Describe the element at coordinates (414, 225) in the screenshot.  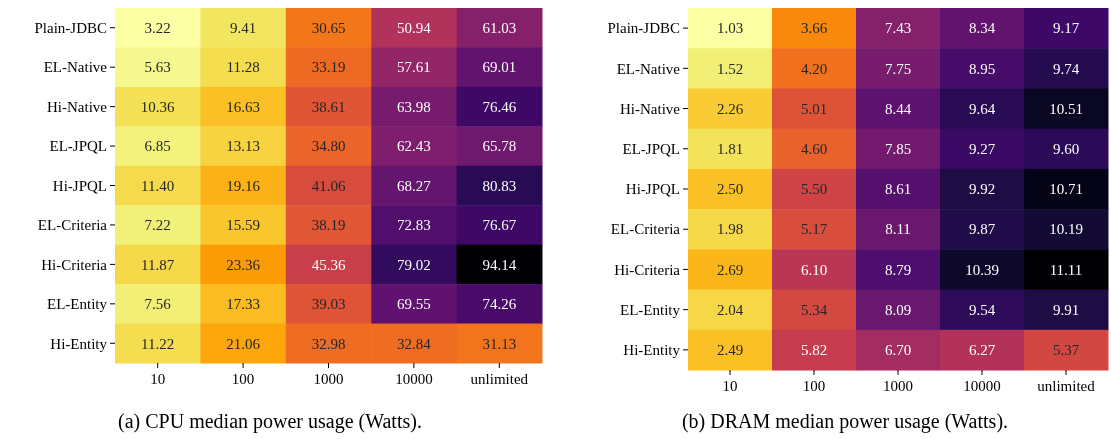
I see `data-label: 72.83` at that location.